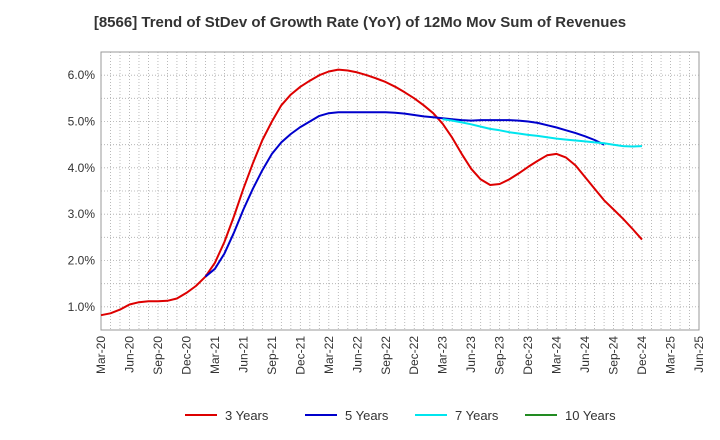  What do you see at coordinates (400, 415) in the screenshot?
I see `legend: 3 Years 5 Years 7 Years 10 Years` at bounding box center [400, 415].